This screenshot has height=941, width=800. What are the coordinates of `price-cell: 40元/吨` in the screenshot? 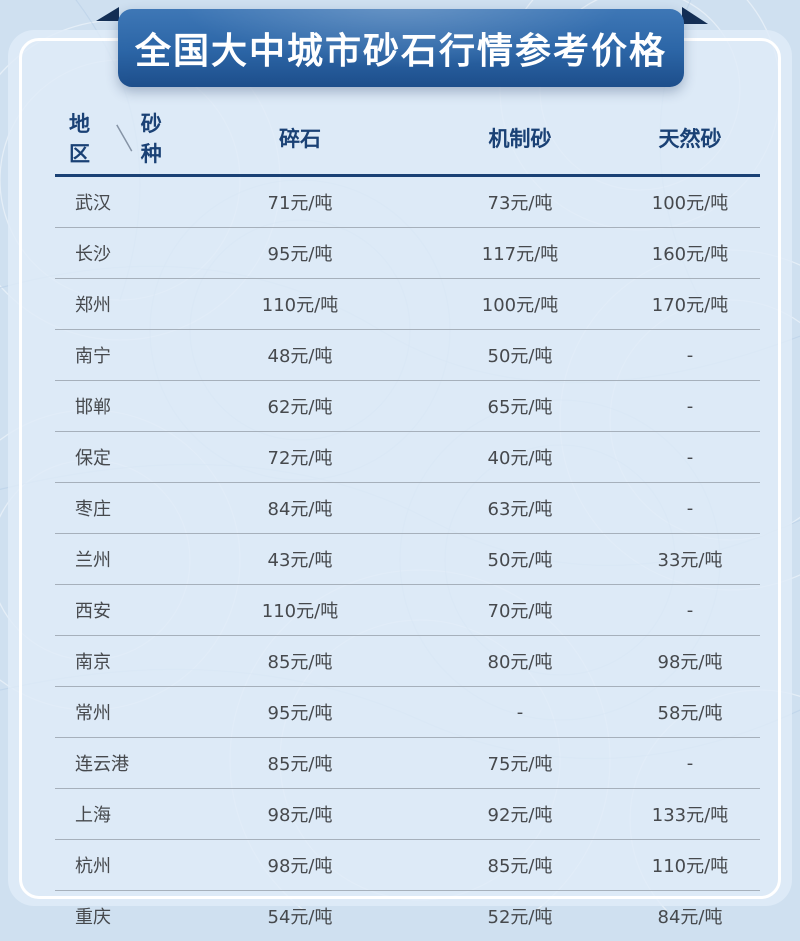 It's located at (520, 457).